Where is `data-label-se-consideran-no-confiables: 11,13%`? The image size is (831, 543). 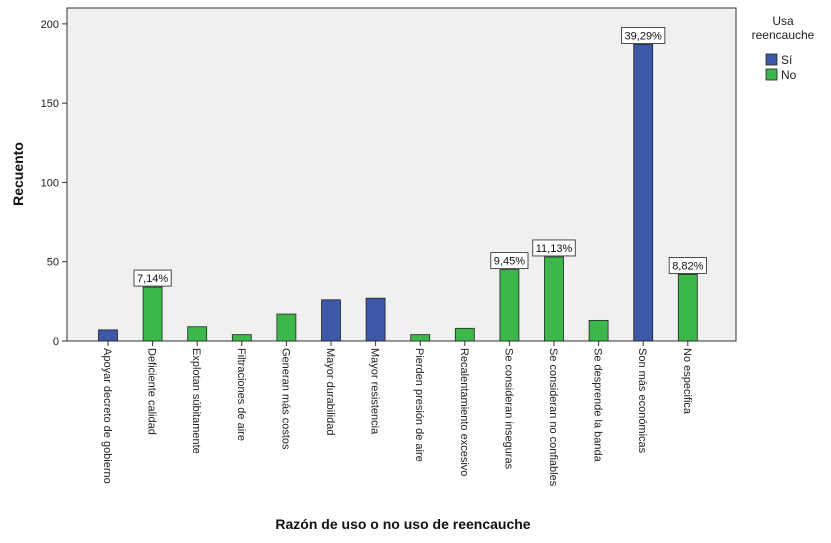
data-label-se-consideran-no-confiables: 11,13% is located at coordinates (554, 248).